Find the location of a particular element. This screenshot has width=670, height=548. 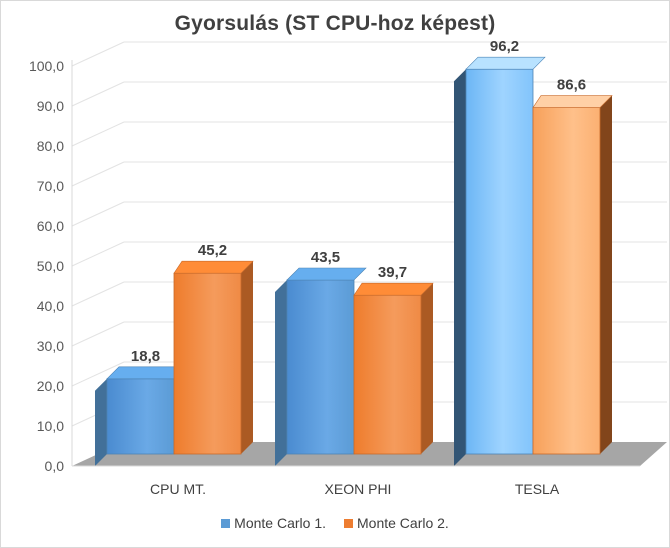

data-label-1-1: 18,8 is located at coordinates (145, 356).